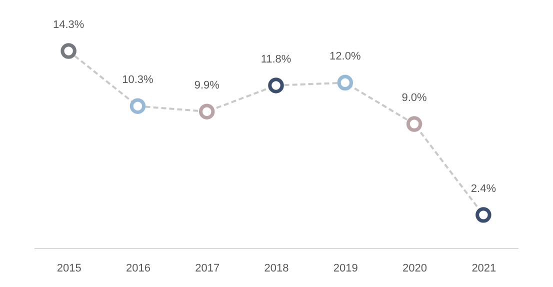 This screenshot has height=287, width=553. What do you see at coordinates (345, 56) in the screenshot?
I see `data-label: 12.0%` at bounding box center [345, 56].